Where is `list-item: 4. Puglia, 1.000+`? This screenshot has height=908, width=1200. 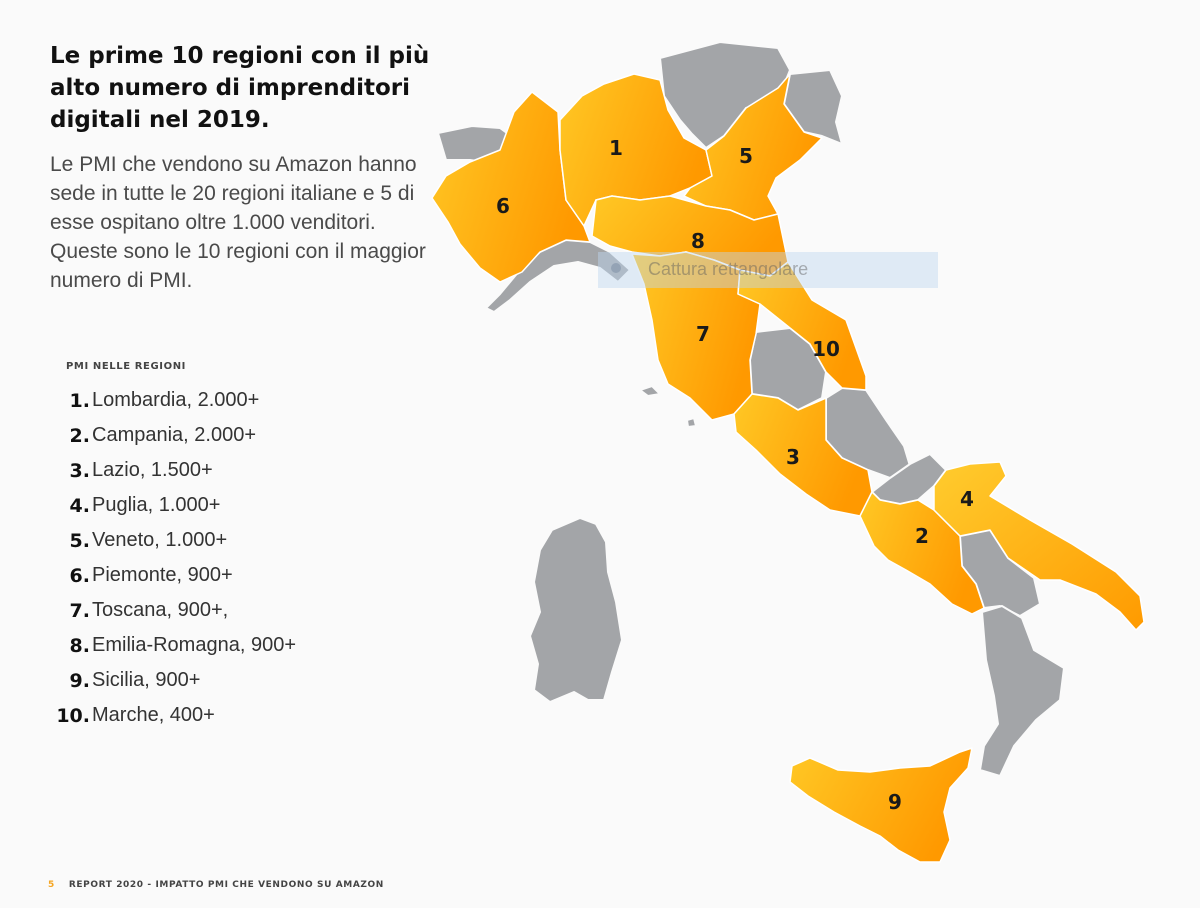
list-item: 4. Puglia, 1.000+ is located at coordinates (168, 505).